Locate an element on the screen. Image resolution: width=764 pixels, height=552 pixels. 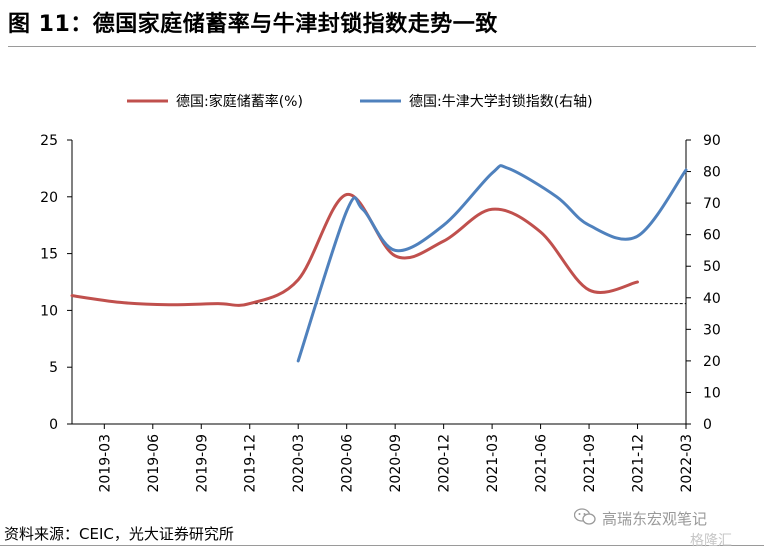
left-tick-label: 10 is located at coordinates (49, 311).